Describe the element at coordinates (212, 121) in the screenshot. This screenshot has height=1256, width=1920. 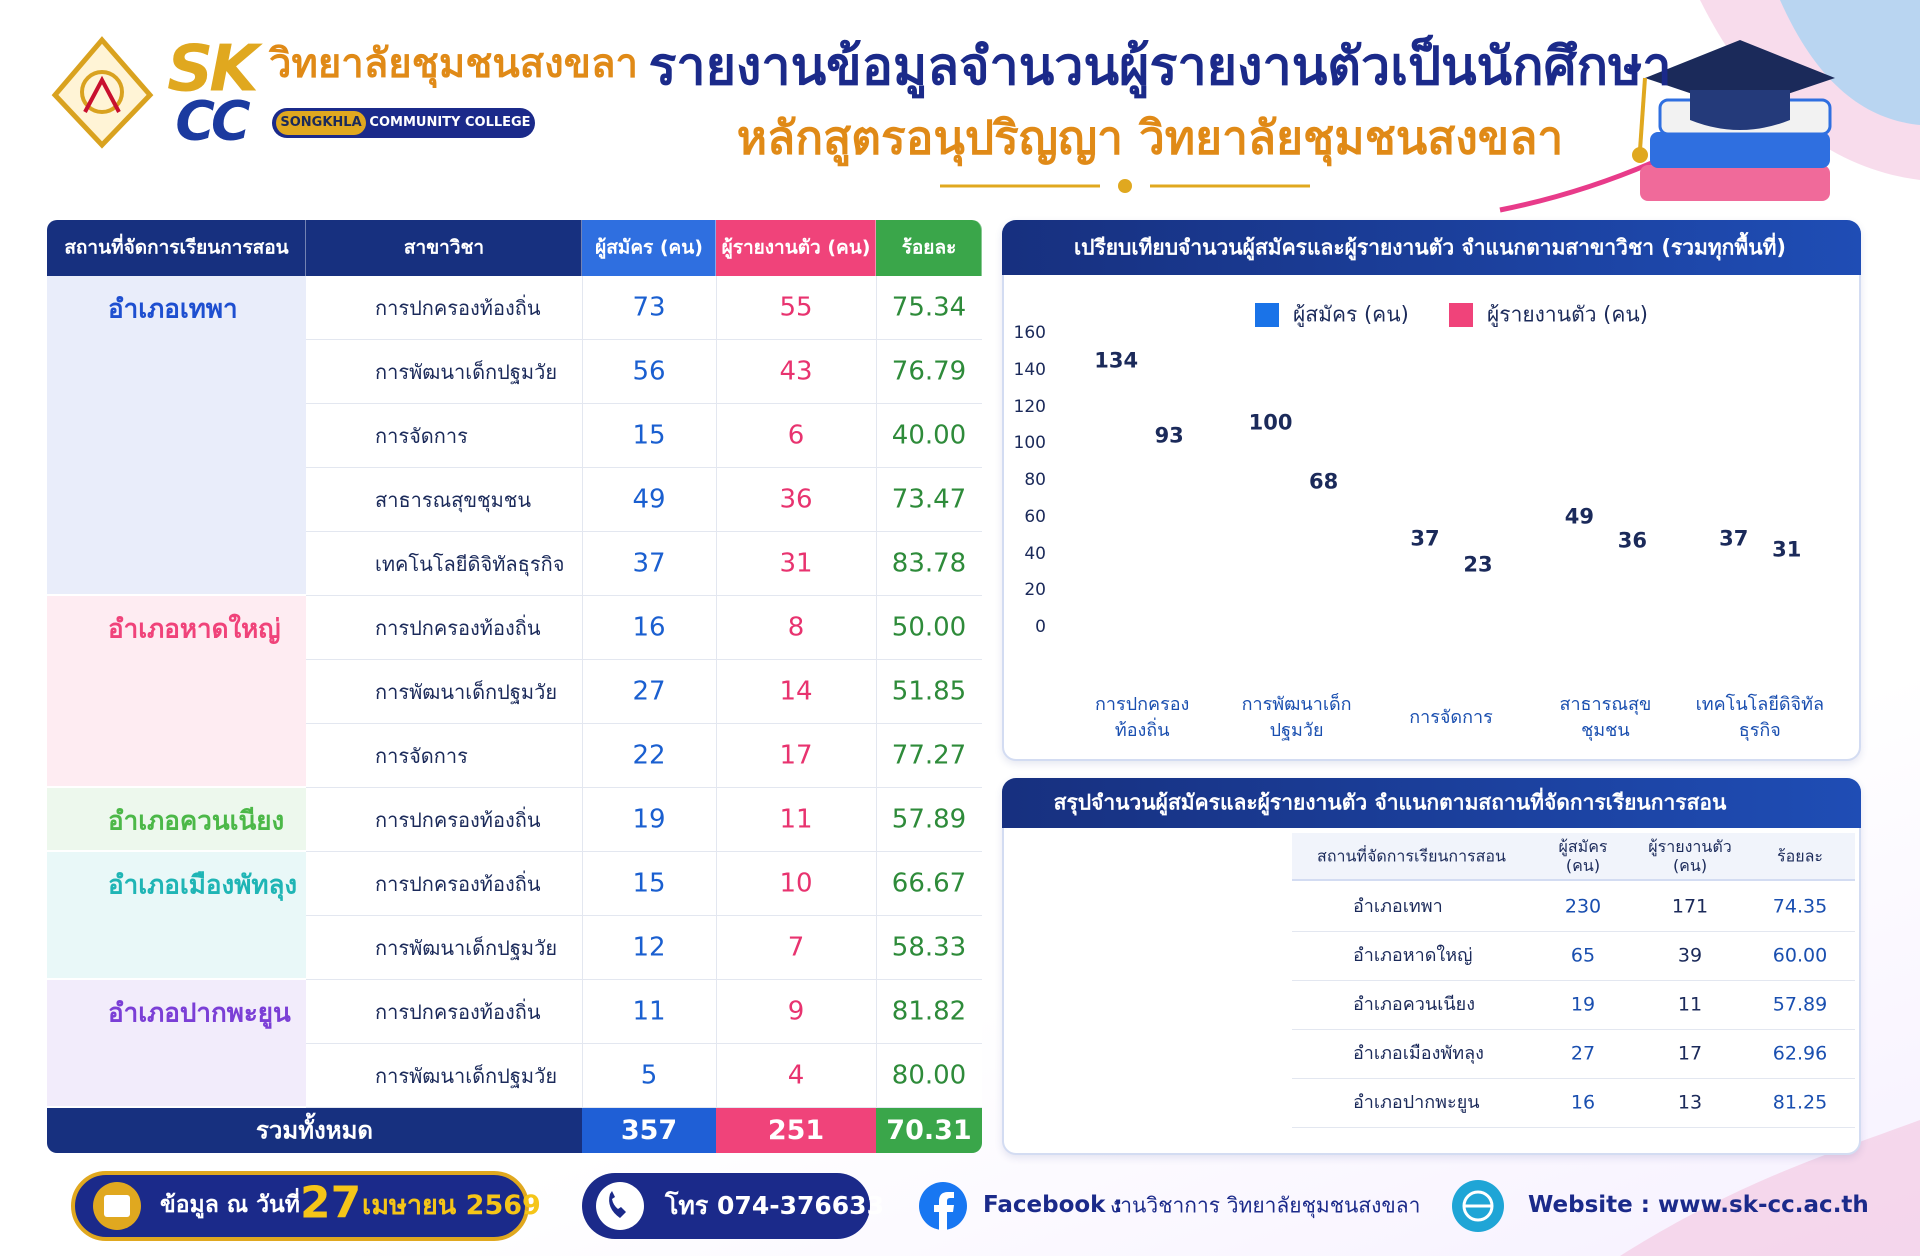
I see `logo-bottom: CC` at that location.